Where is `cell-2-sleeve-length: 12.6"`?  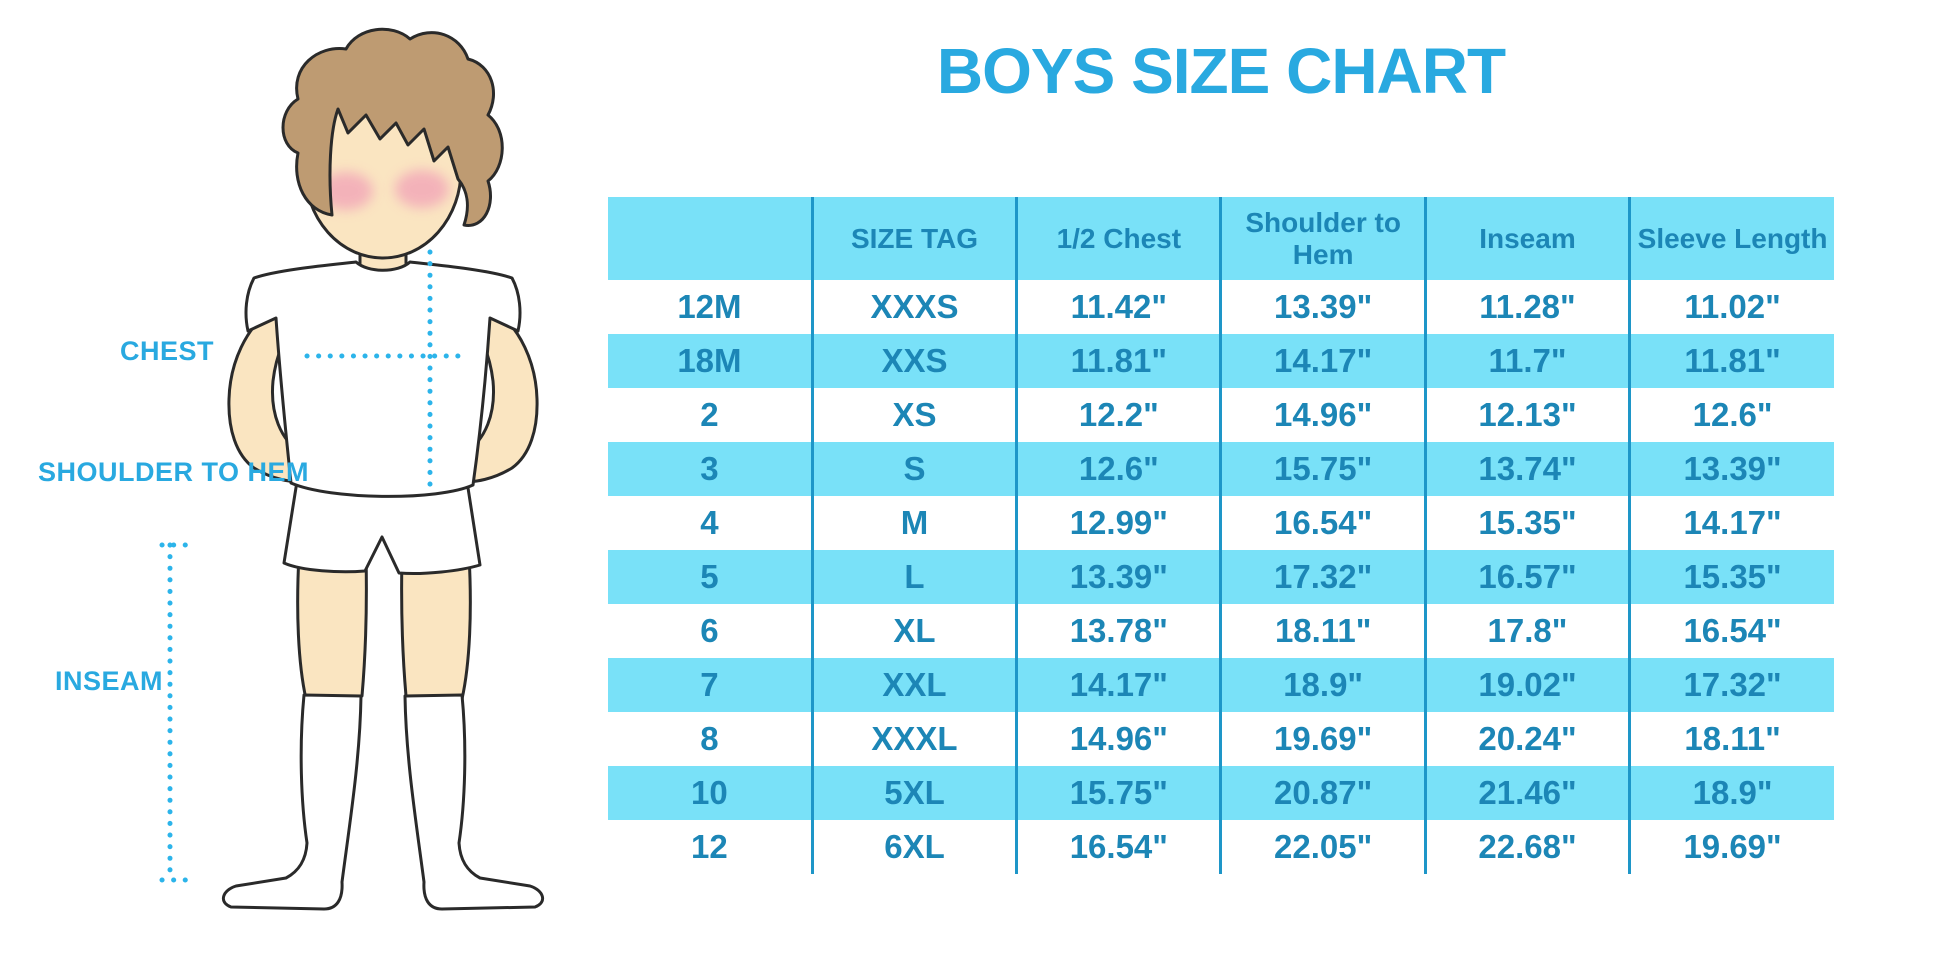
cell-2-sleeve-length: 12.6" is located at coordinates (1731, 415).